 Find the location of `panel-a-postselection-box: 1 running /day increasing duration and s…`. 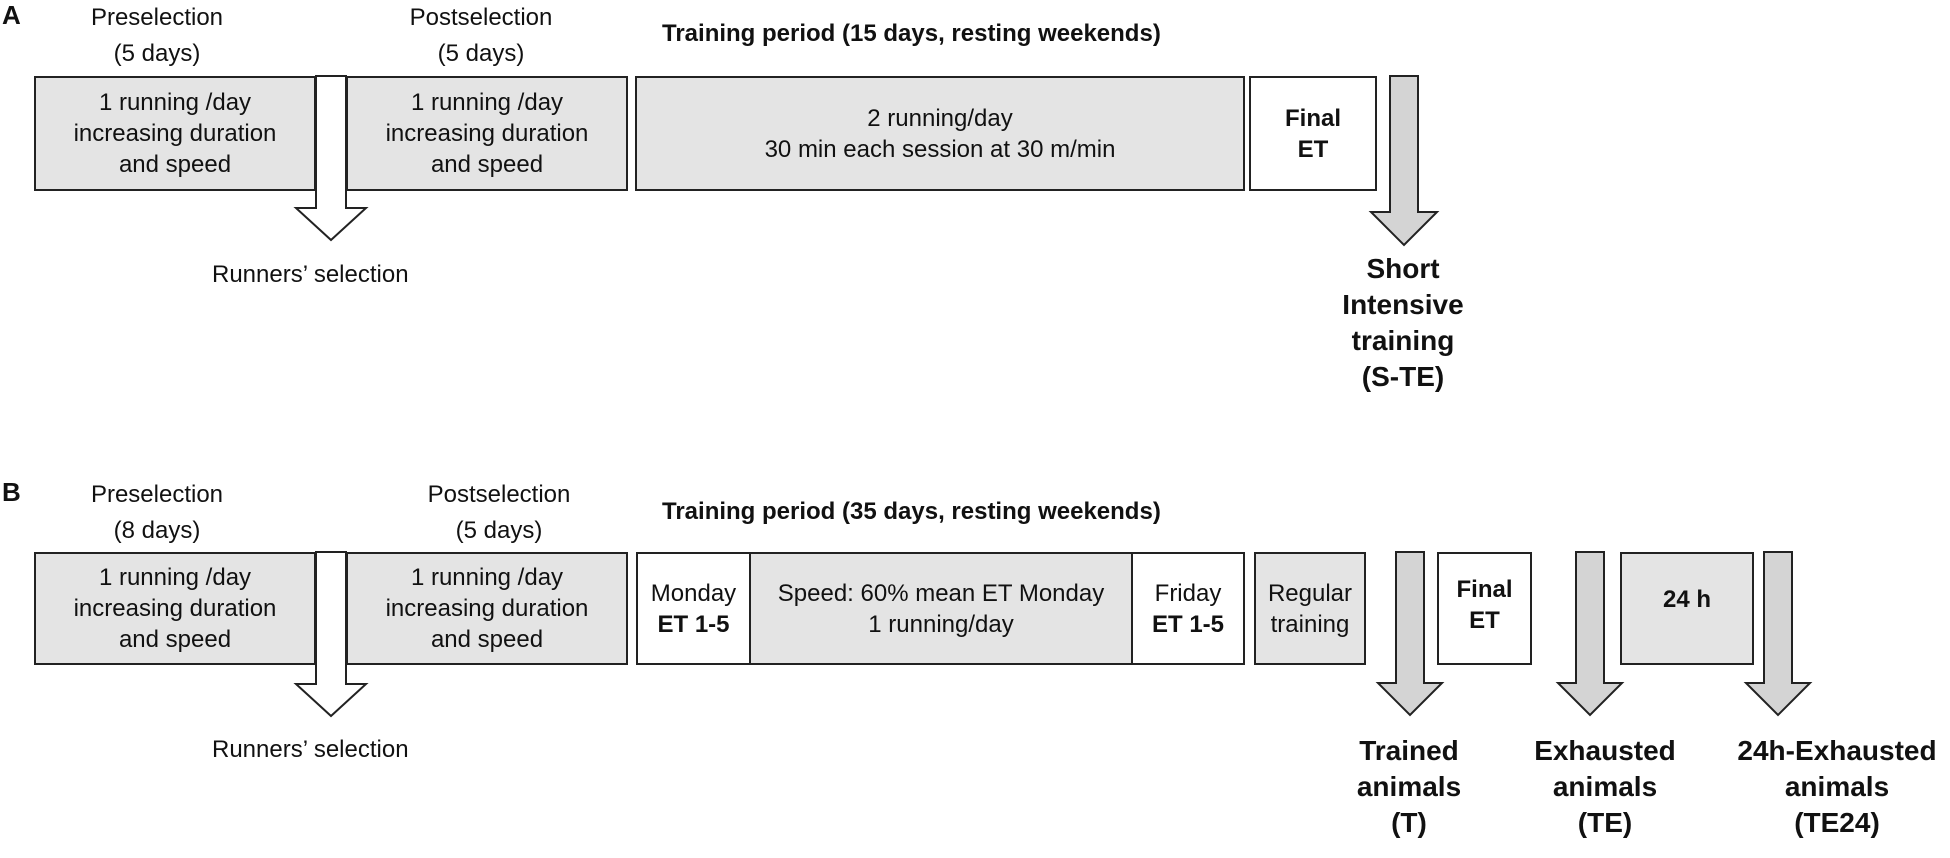

panel-a-postselection-box: 1 running /day increasing duration and s… is located at coordinates (487, 133).